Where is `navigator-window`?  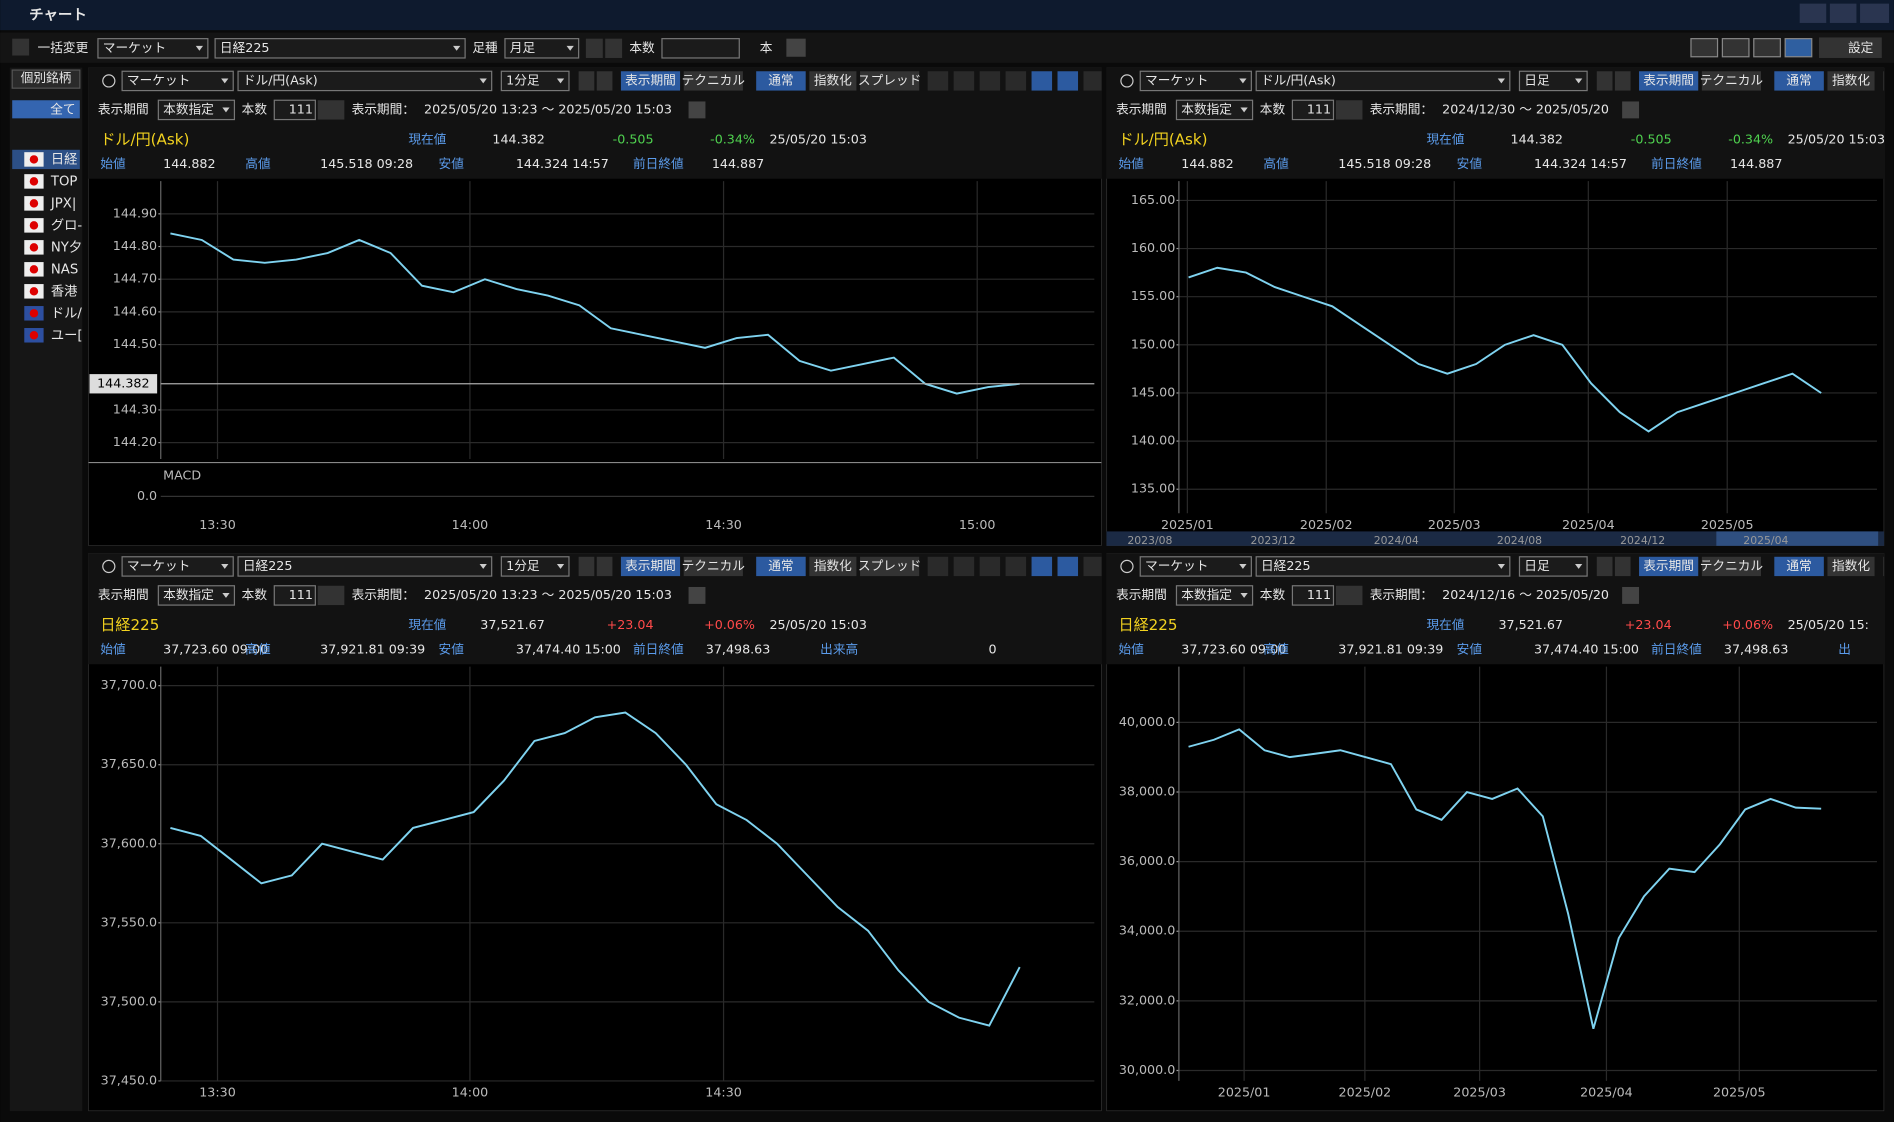 navigator-window is located at coordinates (1797, 538).